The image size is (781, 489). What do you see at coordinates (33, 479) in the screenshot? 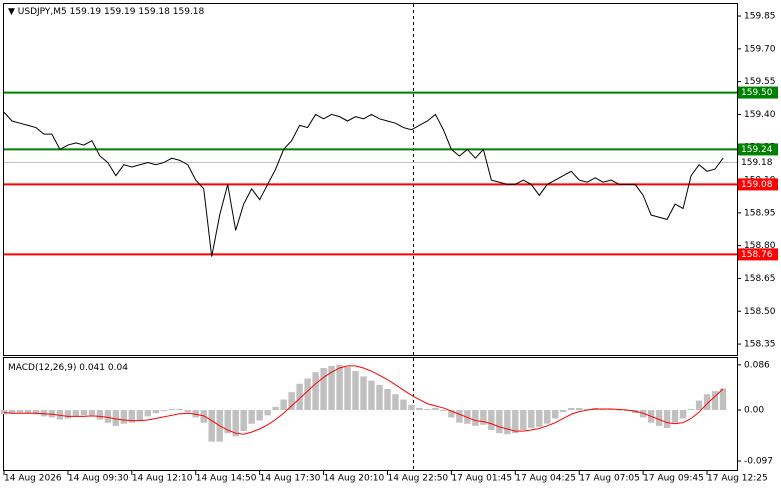
I see `x-tick-label: 14 Aug 2026` at bounding box center [33, 479].